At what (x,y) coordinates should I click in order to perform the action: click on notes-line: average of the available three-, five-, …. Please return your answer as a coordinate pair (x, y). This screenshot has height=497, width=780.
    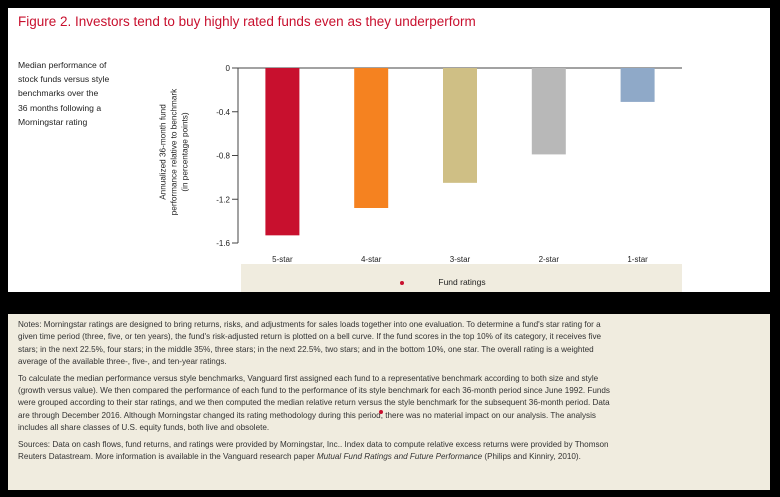
    Looking at the image, I should click on (122, 362).